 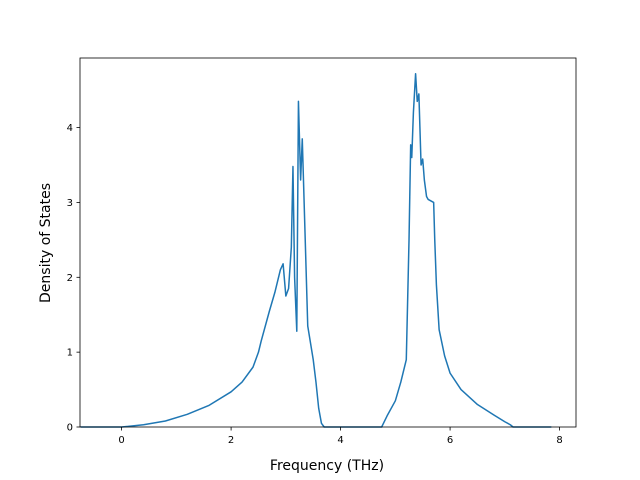 I want to click on x-axis: 0 2 4 6 8, so click(x=340, y=436).